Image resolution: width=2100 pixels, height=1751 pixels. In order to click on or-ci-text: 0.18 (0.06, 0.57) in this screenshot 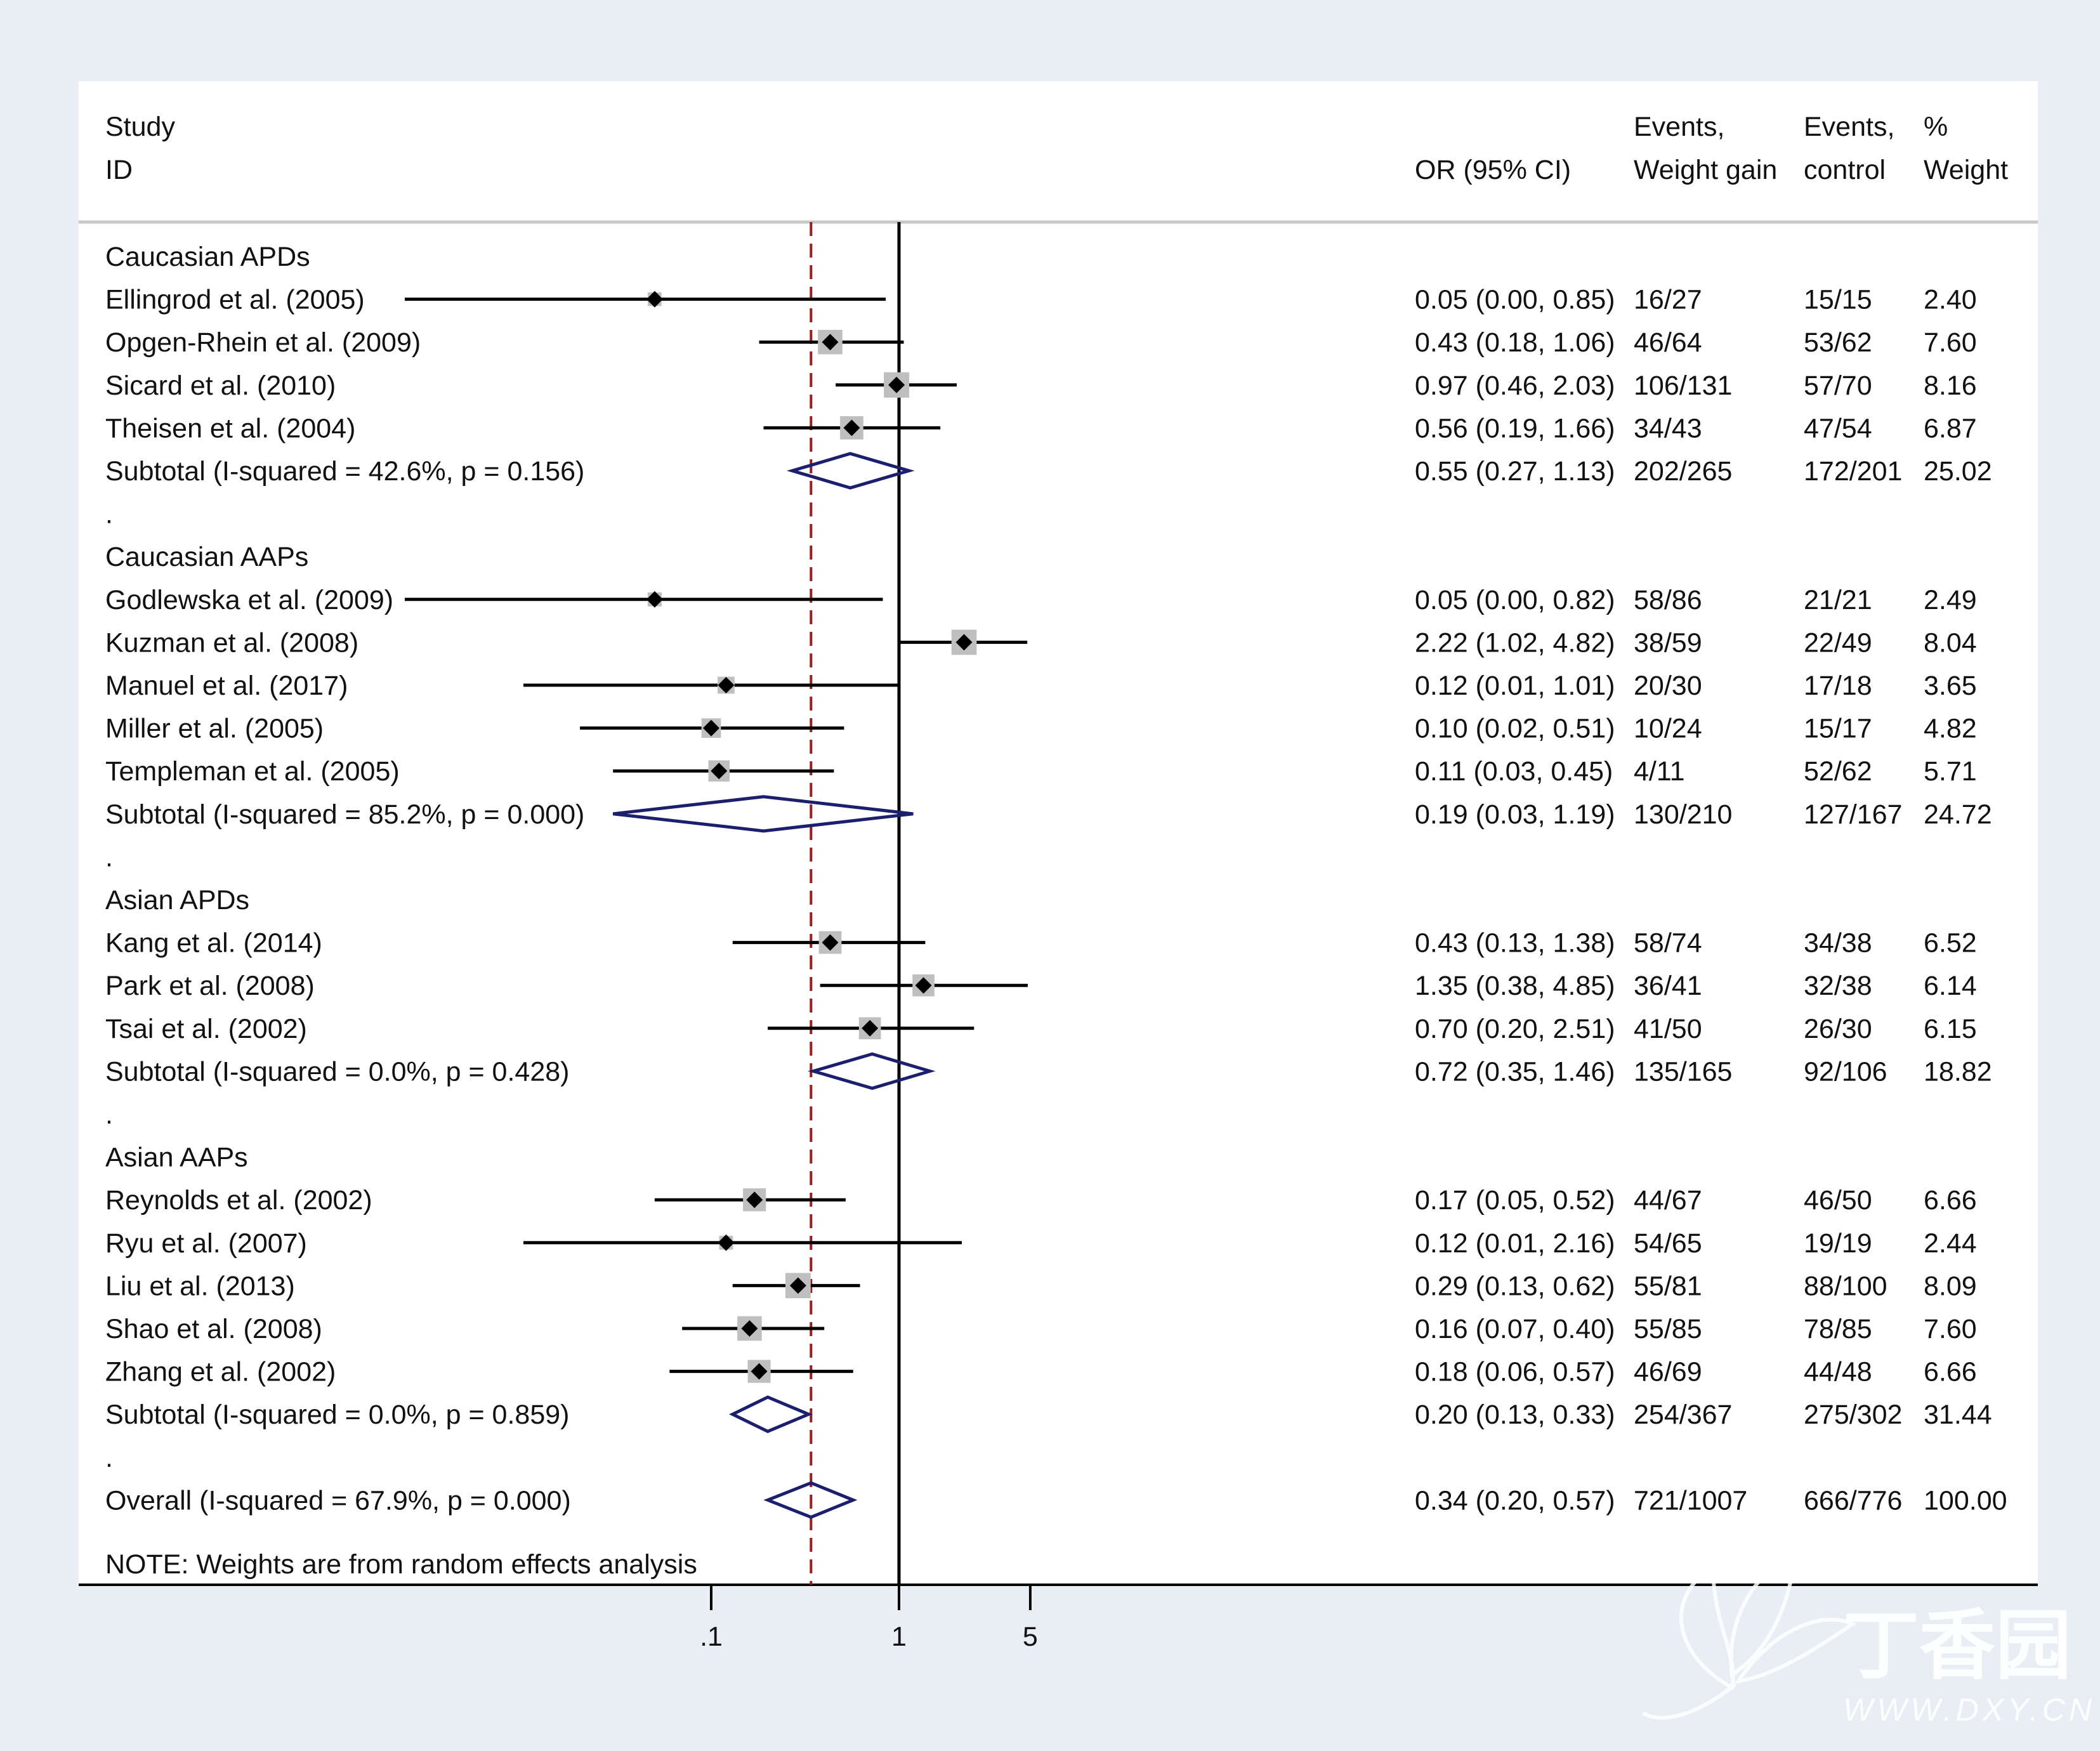, I will do `click(1515, 1372)`.